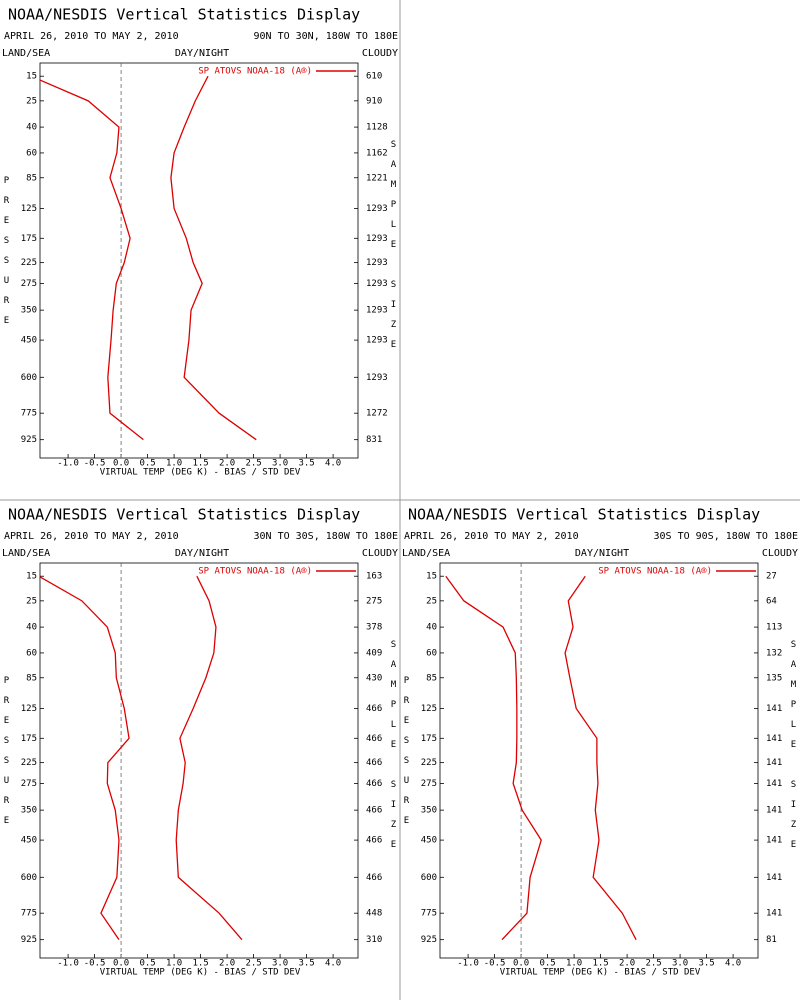 The image size is (800, 1000). Describe the element at coordinates (431, 601) in the screenshot. I see `y-tick-label: 25` at that location.